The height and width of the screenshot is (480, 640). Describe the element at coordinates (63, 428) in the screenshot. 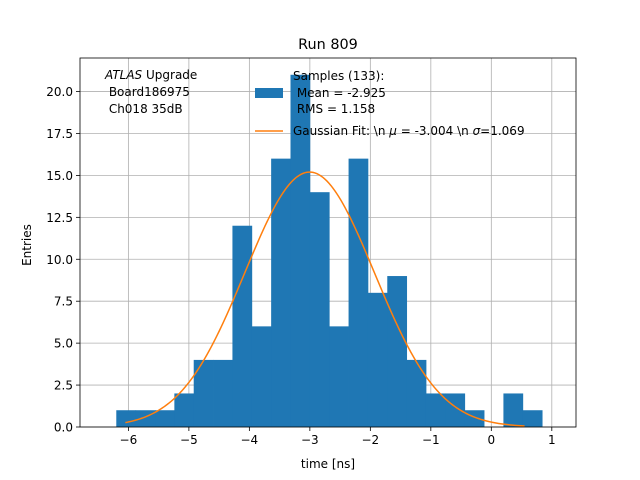

I see `y-tick-label: 0.0` at that location.